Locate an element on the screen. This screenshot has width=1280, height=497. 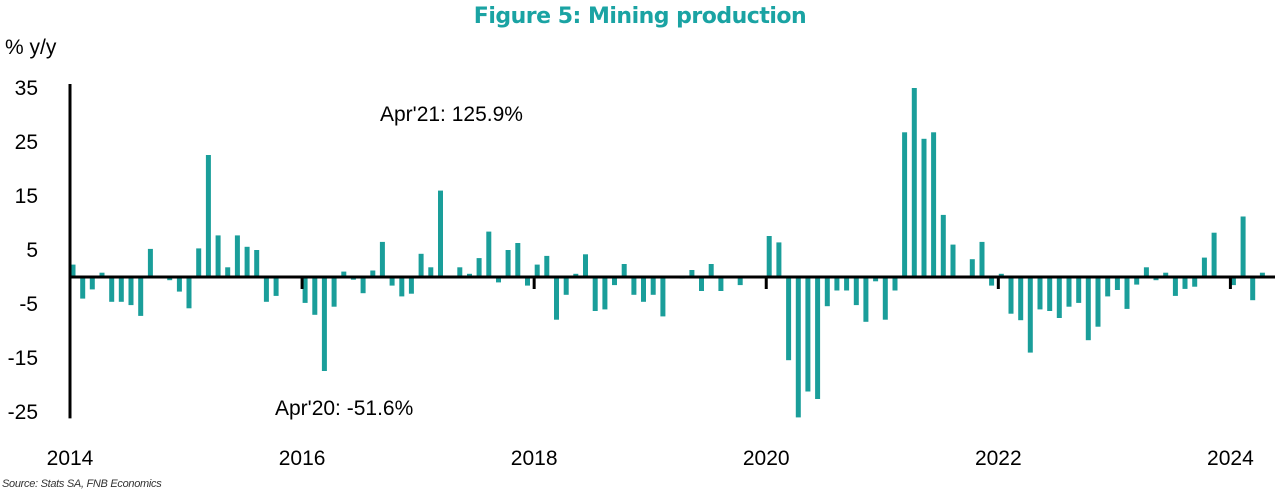
y-tick-label: 5 is located at coordinates (32, 250).